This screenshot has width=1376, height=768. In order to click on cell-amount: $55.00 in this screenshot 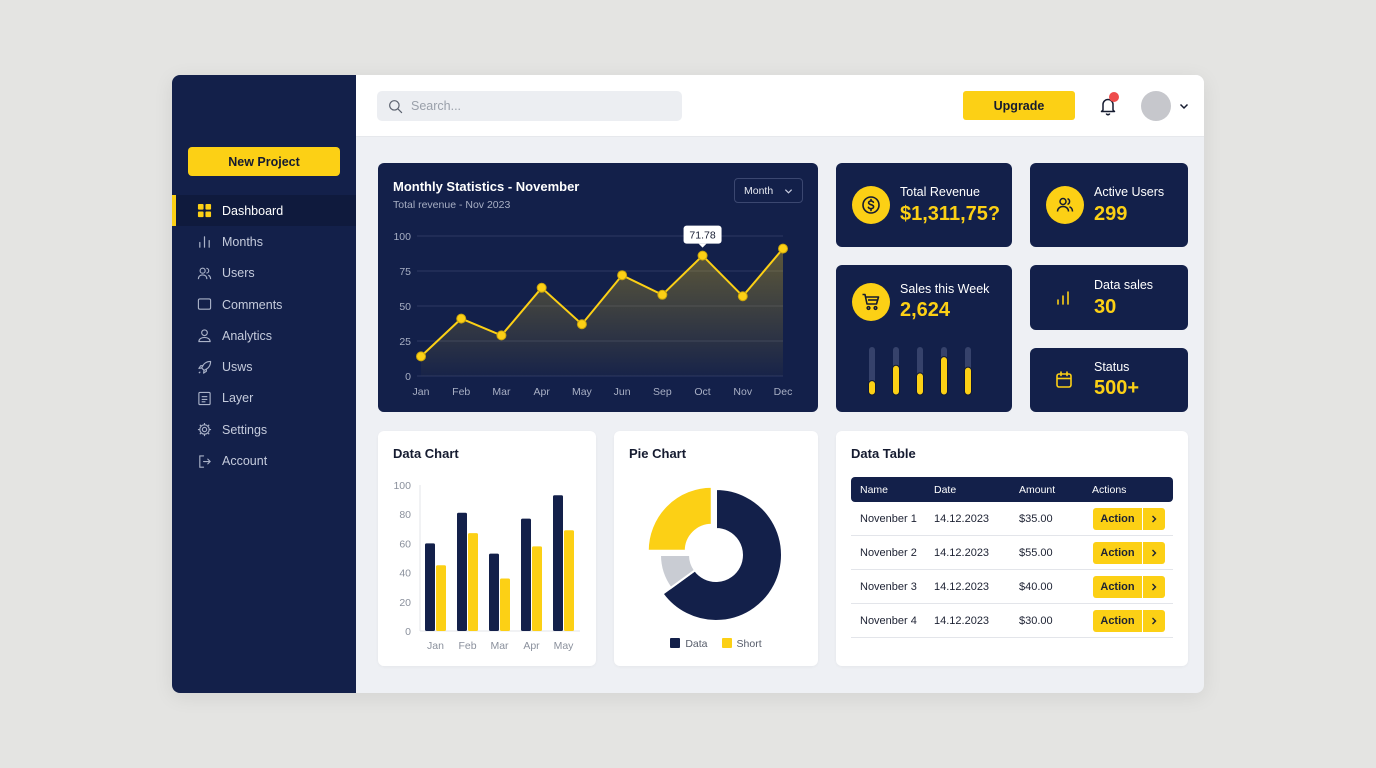, I will do `click(1036, 552)`.